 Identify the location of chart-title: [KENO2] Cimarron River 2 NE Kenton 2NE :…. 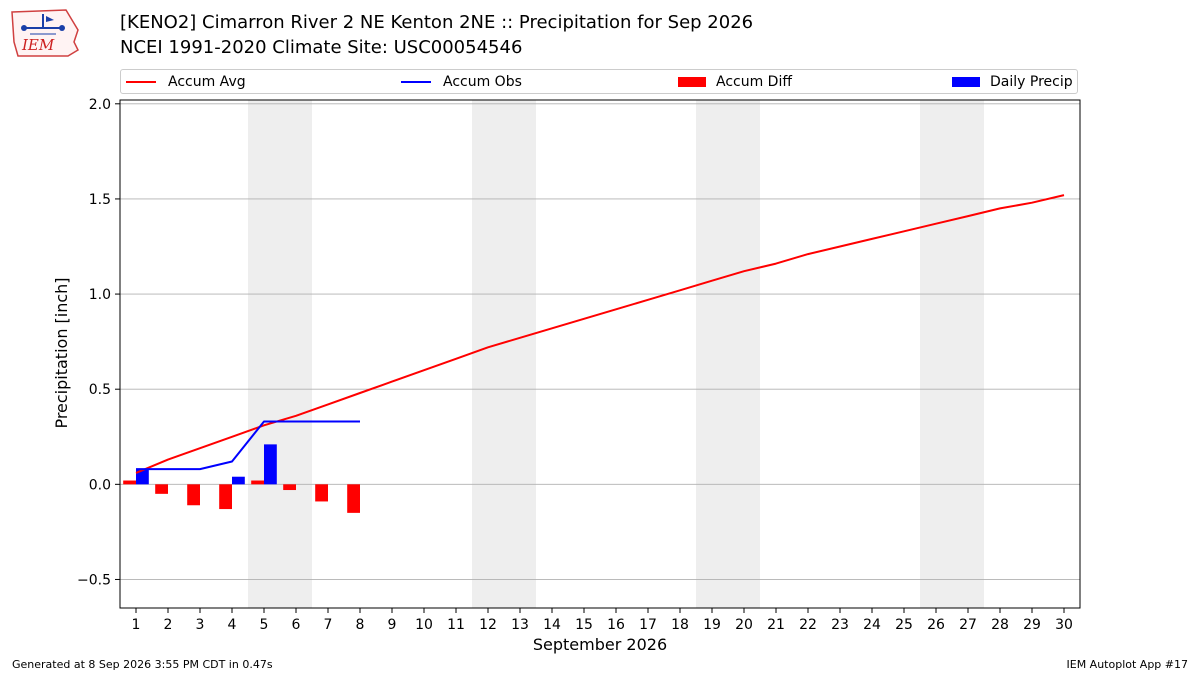
(437, 22).